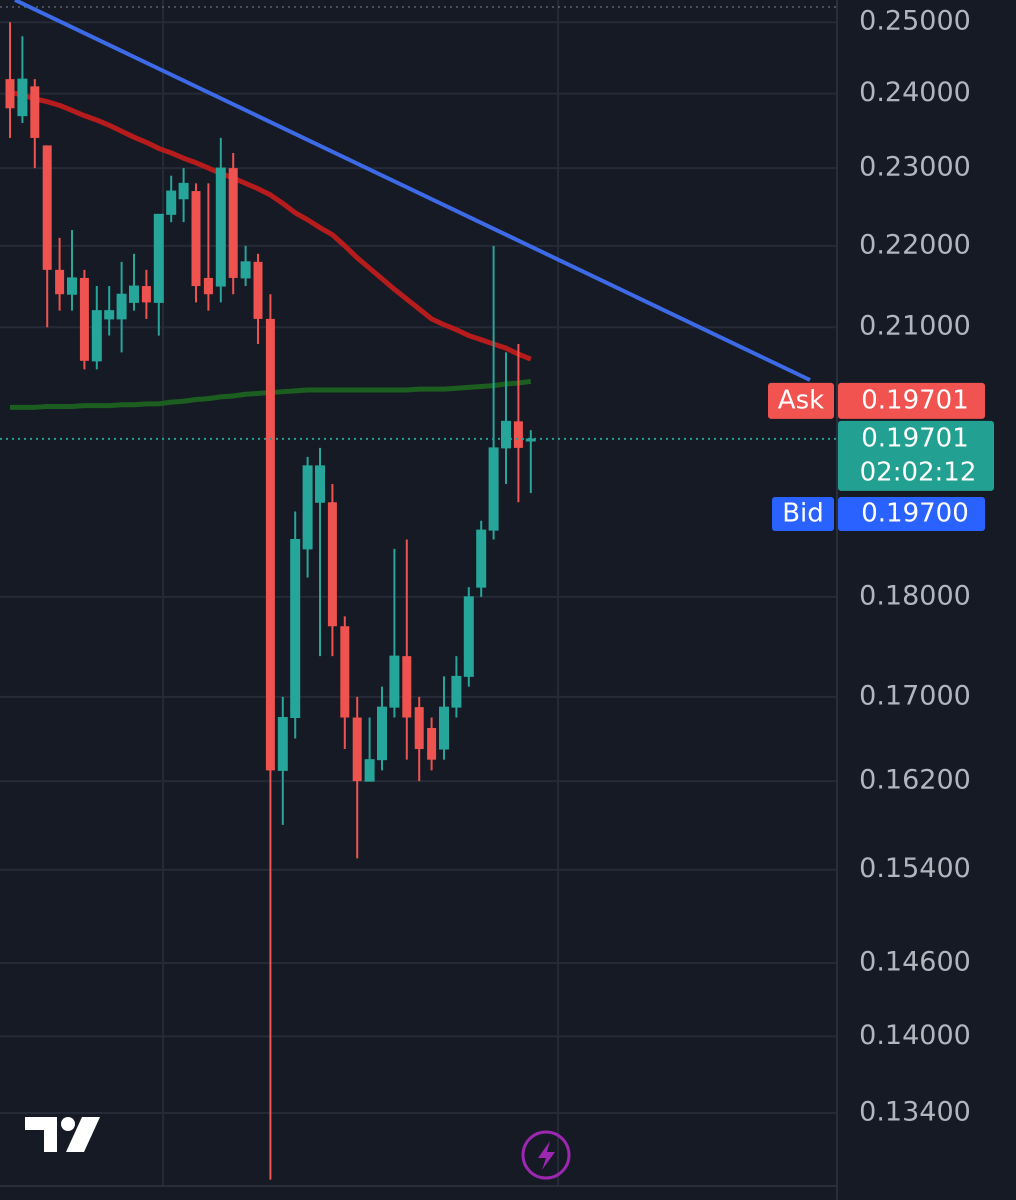  What do you see at coordinates (915, 438) in the screenshot?
I see `last-price: 0.19701` at bounding box center [915, 438].